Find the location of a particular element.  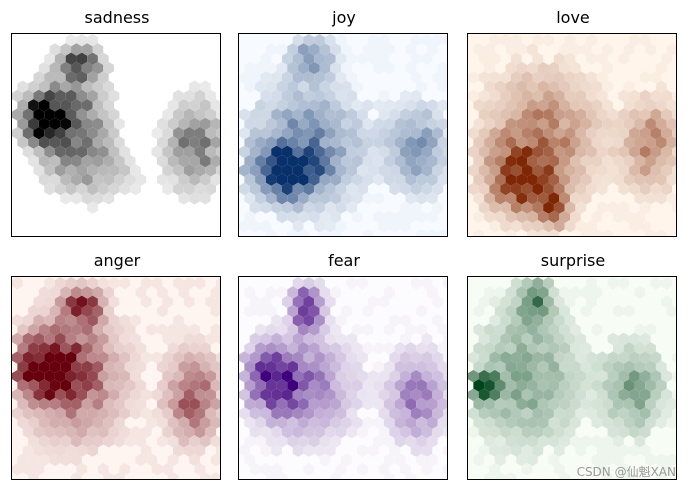

panel-title-surprise: surprise is located at coordinates (573, 260).